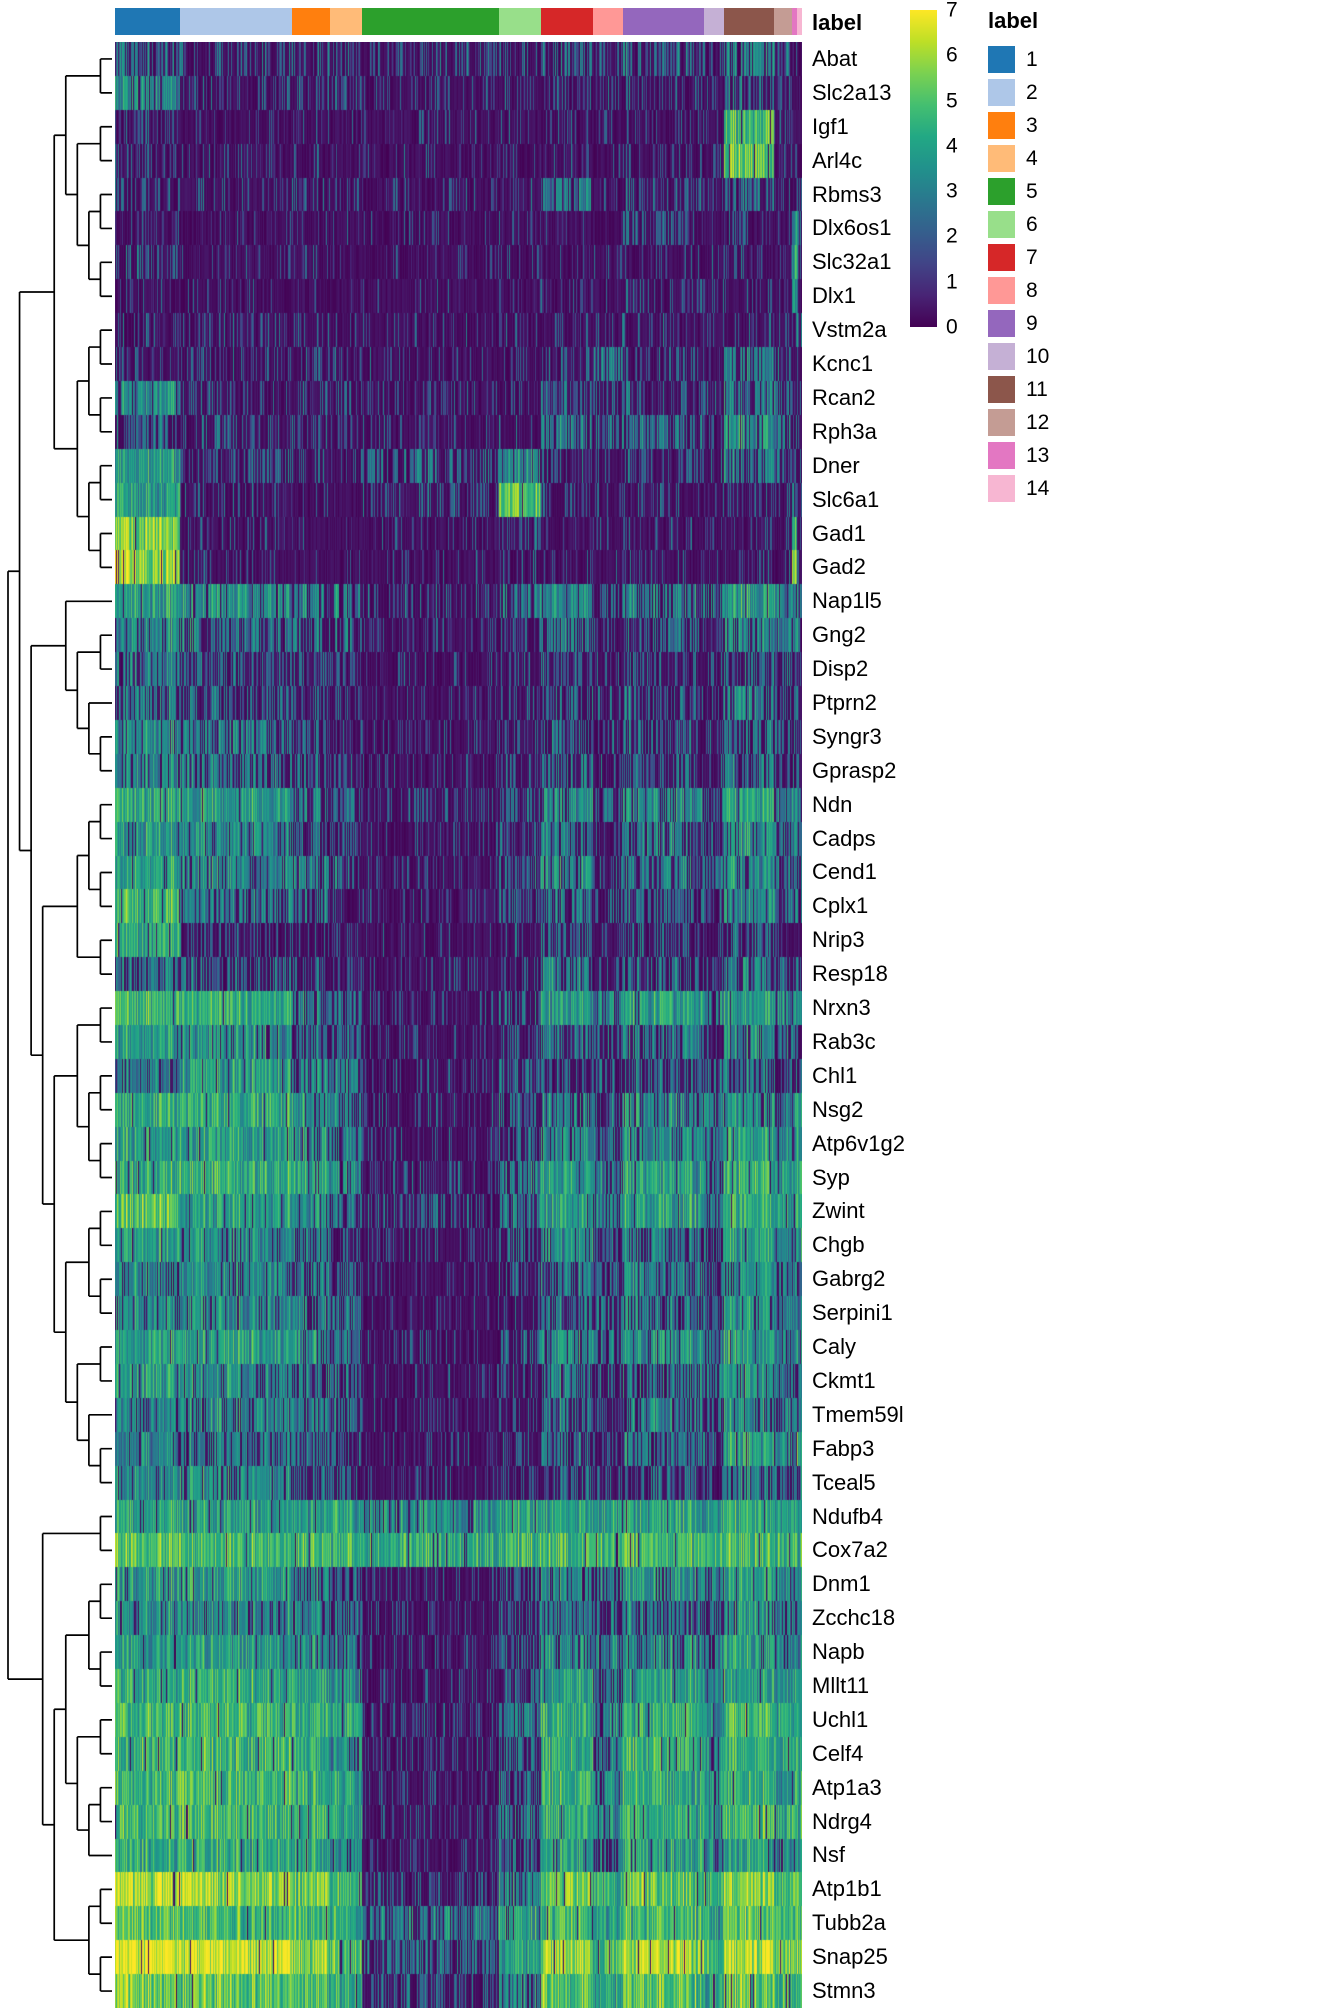 This screenshot has width=1344, height=2016. What do you see at coordinates (847, 1516) in the screenshot?
I see `gene-label: Ndufb4` at bounding box center [847, 1516].